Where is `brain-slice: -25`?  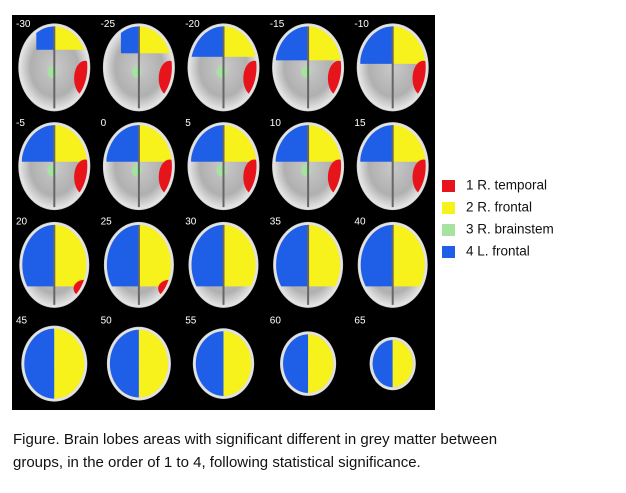 brain-slice: -25 is located at coordinates (138, 65).